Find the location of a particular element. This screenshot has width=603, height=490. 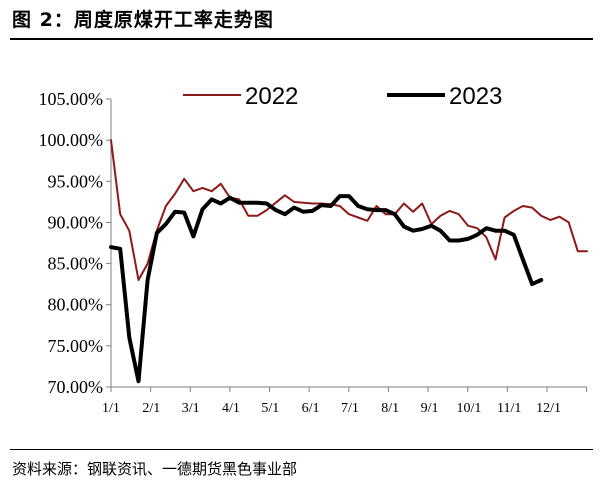

y-tick-label: 80.00% is located at coordinates (76, 305).